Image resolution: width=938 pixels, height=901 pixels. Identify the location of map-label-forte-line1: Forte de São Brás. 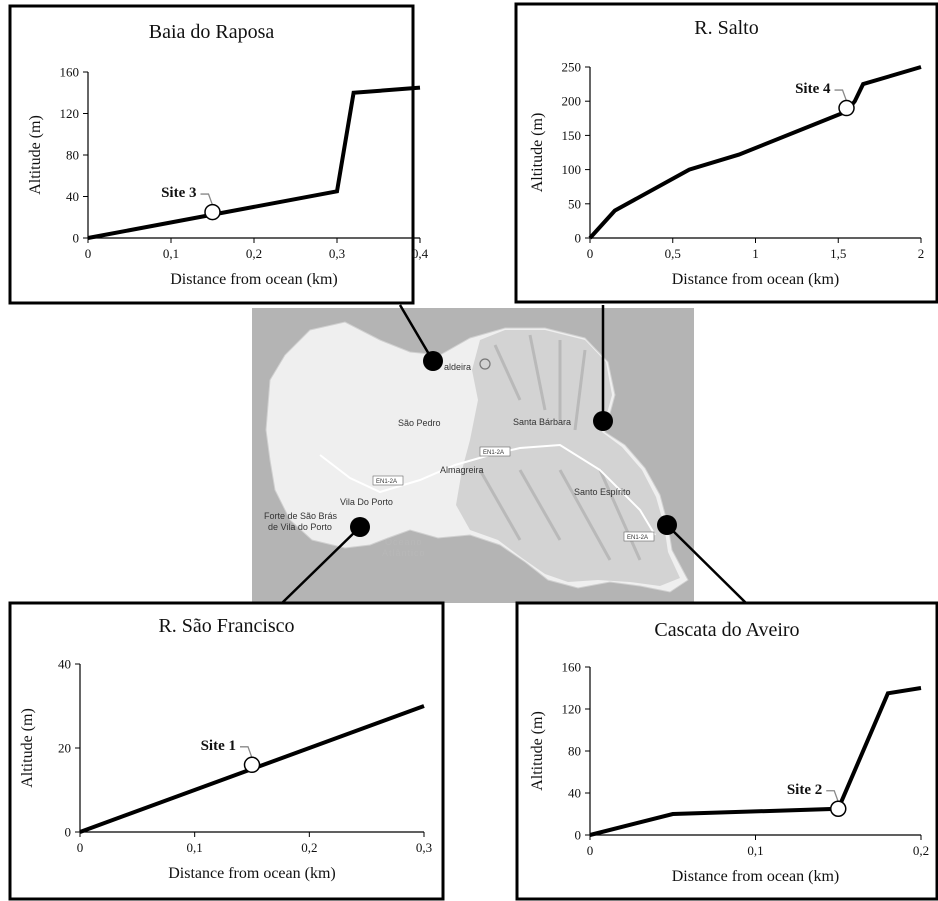
(301, 516).